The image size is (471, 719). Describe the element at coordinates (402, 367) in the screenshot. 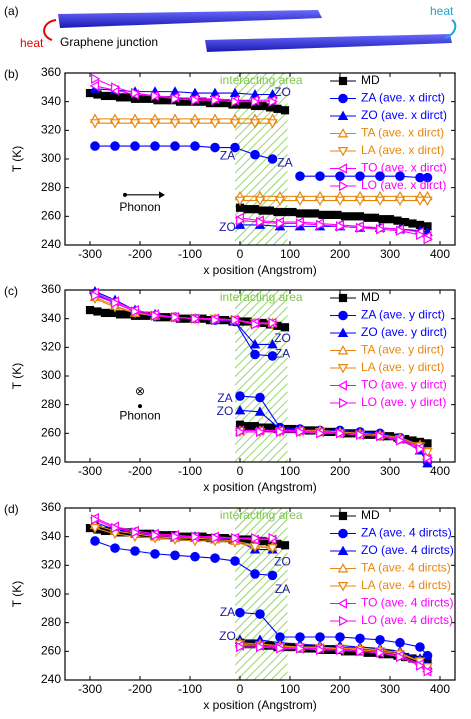

I see `legend-label: LA (ave. y dirct)` at that location.